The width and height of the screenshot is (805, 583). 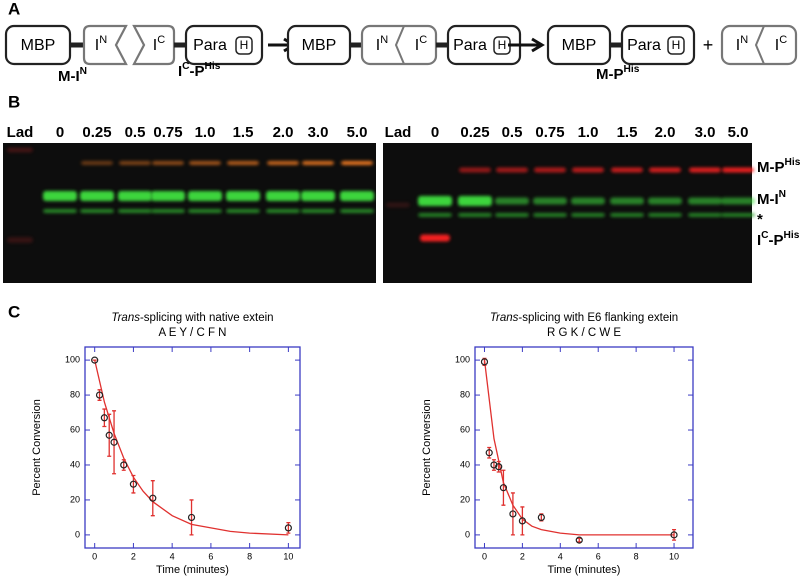 I want to click on y-axis-label: Percent Conversion, so click(x=37, y=447).